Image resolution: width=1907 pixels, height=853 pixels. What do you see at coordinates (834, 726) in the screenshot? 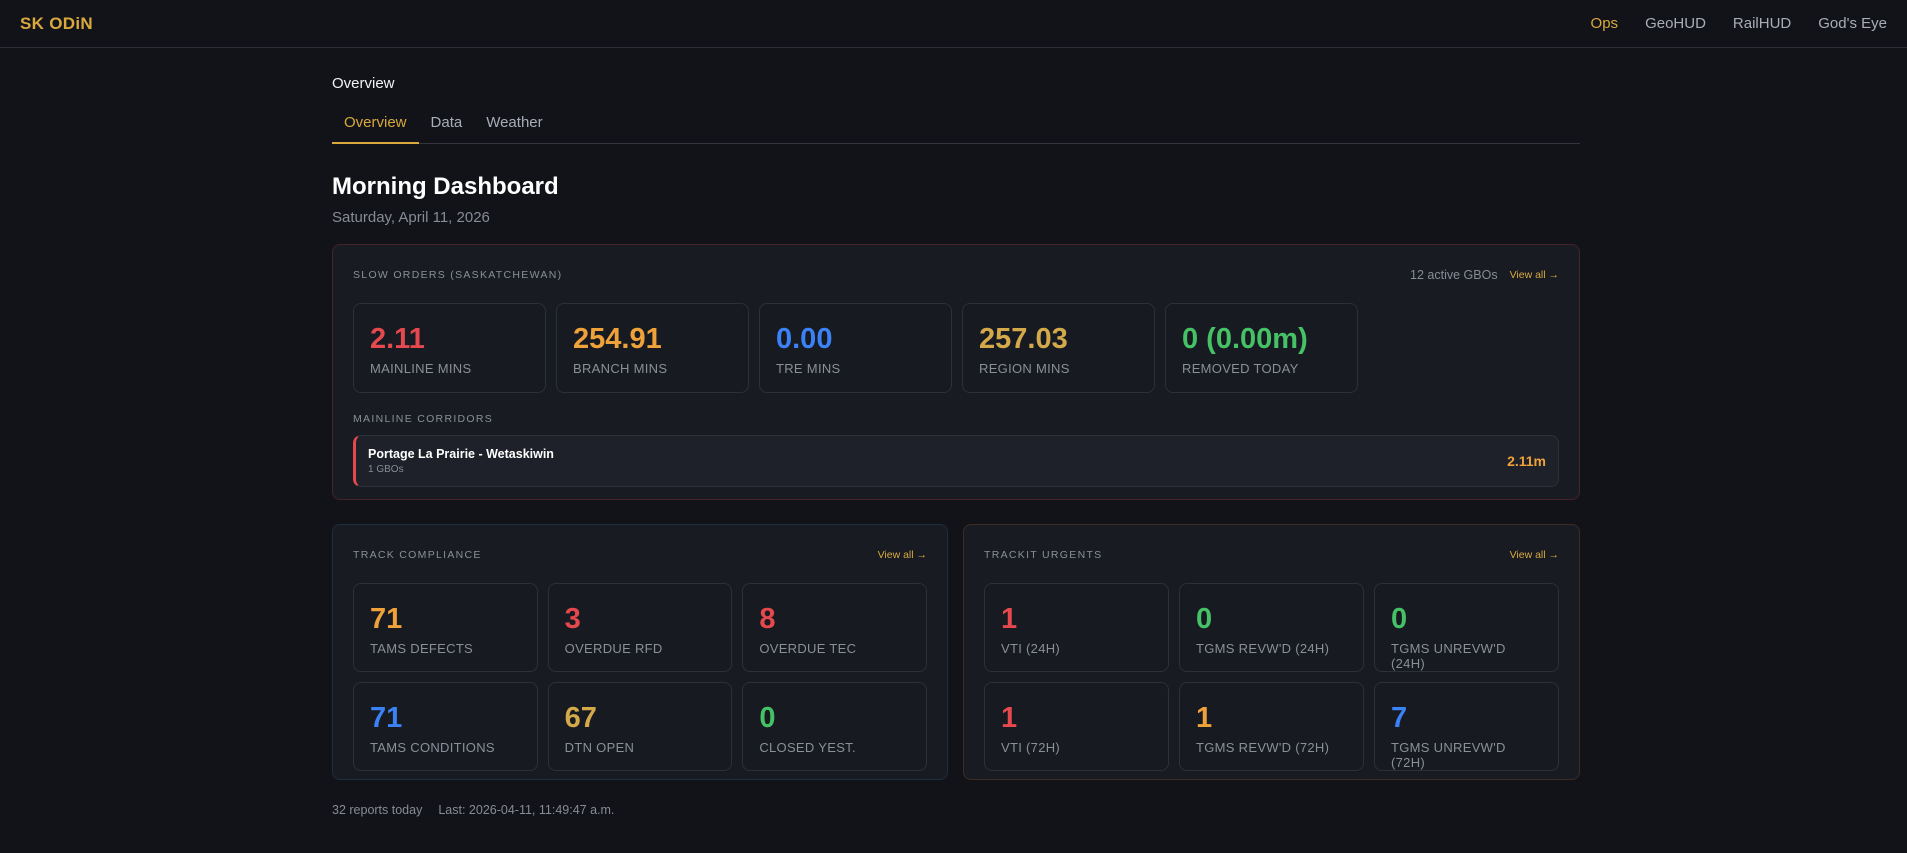
I see `stat-card: 0 CLOSED YEST.` at bounding box center [834, 726].